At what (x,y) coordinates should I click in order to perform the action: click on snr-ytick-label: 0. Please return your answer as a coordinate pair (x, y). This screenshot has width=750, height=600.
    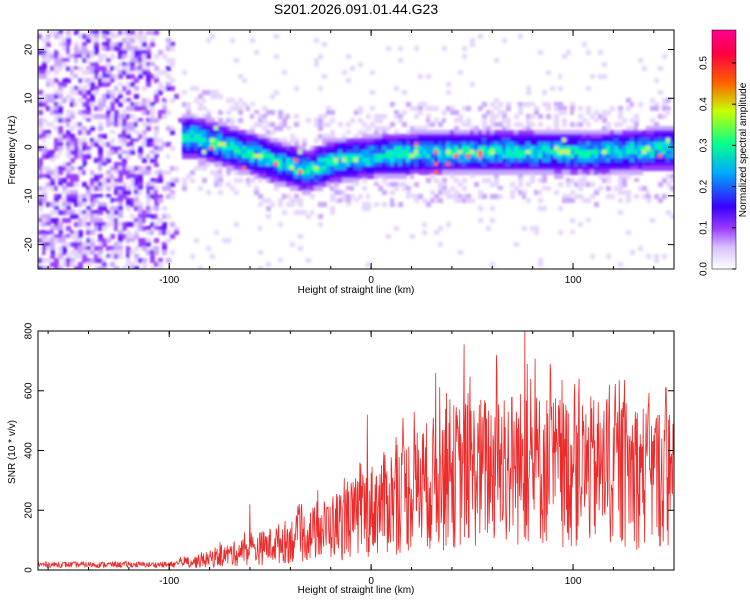
    Looking at the image, I should click on (29, 570).